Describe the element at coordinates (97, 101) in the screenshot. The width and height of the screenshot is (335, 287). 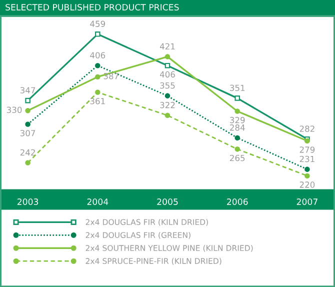
I see `data-label: 361` at that location.